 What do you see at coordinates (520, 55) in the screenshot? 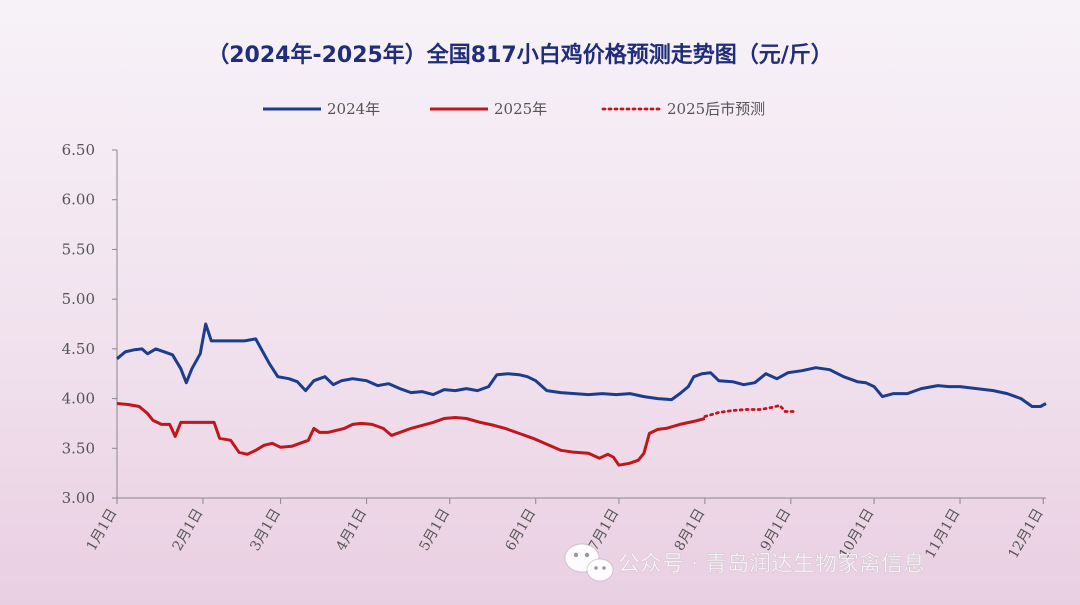
I see `chart-title: （2024年-2025年）全国817小白鸡价格预测走势图（元/斤）` at bounding box center [520, 55].